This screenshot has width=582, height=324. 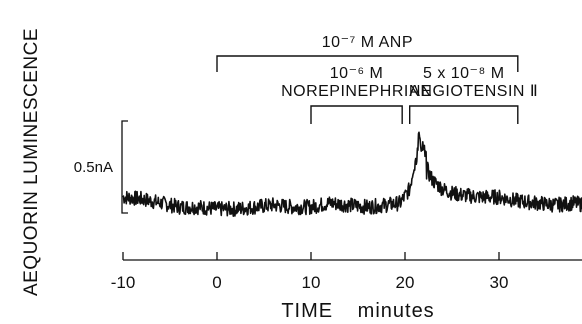 What do you see at coordinates (123, 282) in the screenshot?
I see `x-tick-label: -10` at bounding box center [123, 282].